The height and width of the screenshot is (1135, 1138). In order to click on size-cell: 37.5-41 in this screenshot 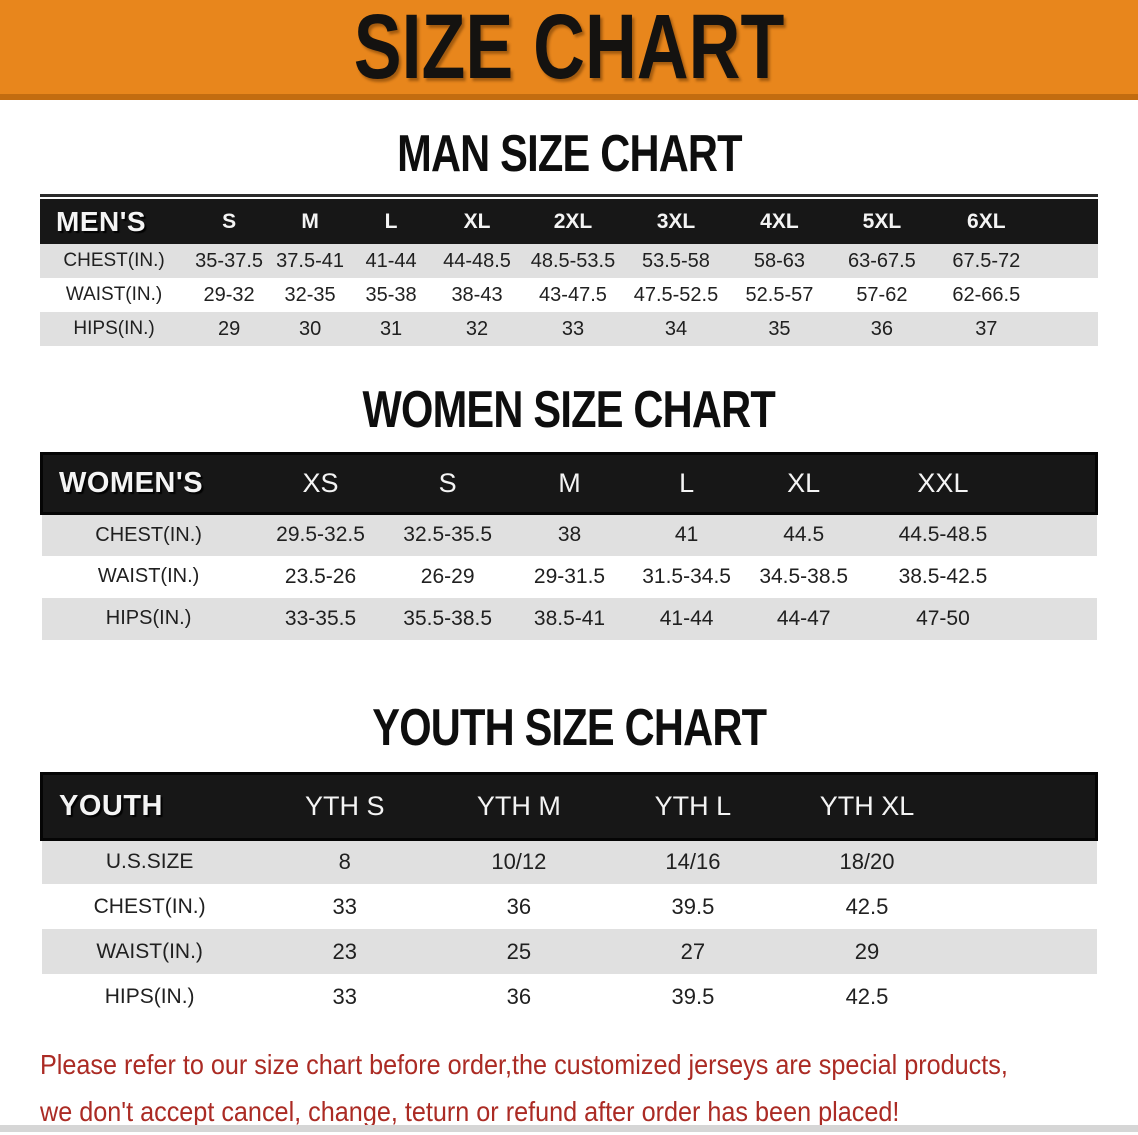, I will do `click(310, 260)`.